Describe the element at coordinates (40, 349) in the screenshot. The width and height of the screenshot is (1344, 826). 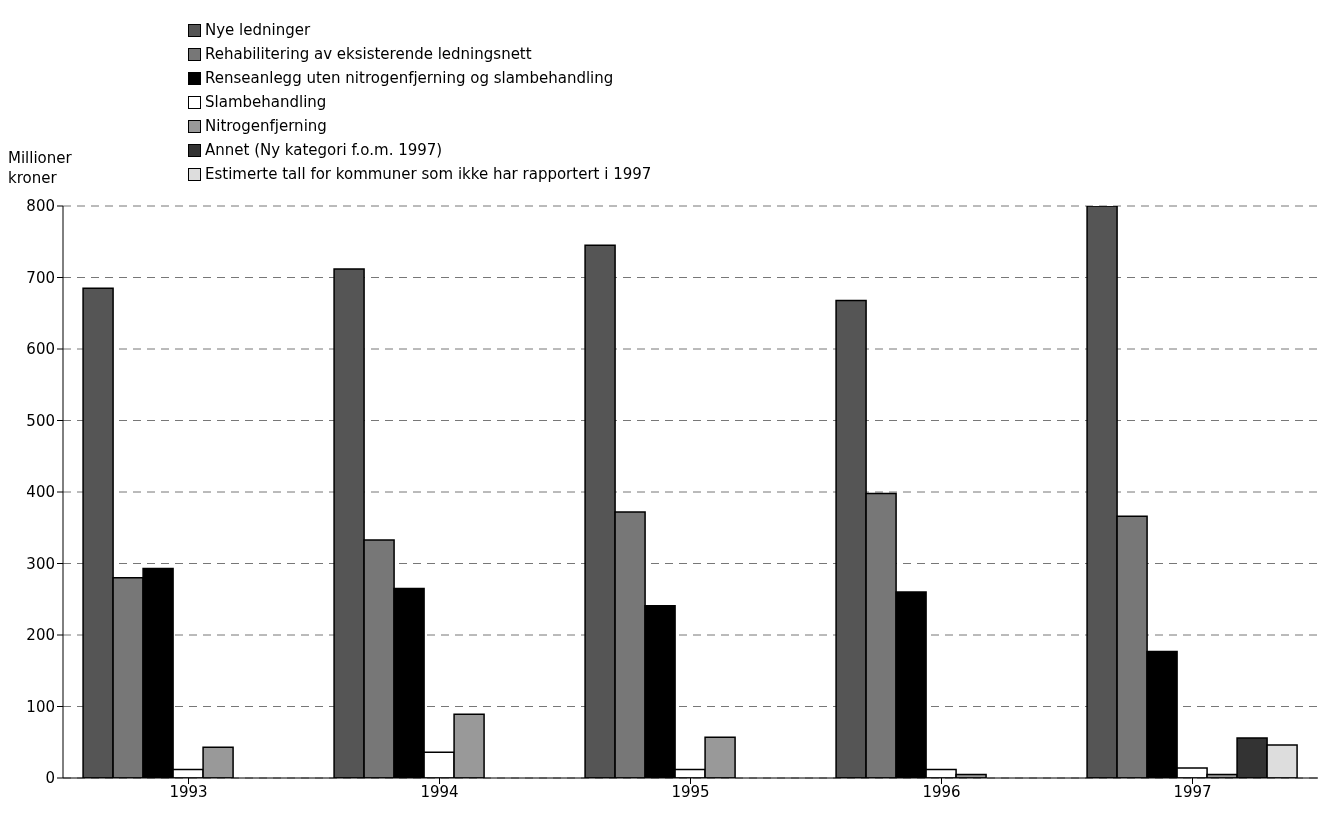
I see `y-tick-label: 600` at that location.